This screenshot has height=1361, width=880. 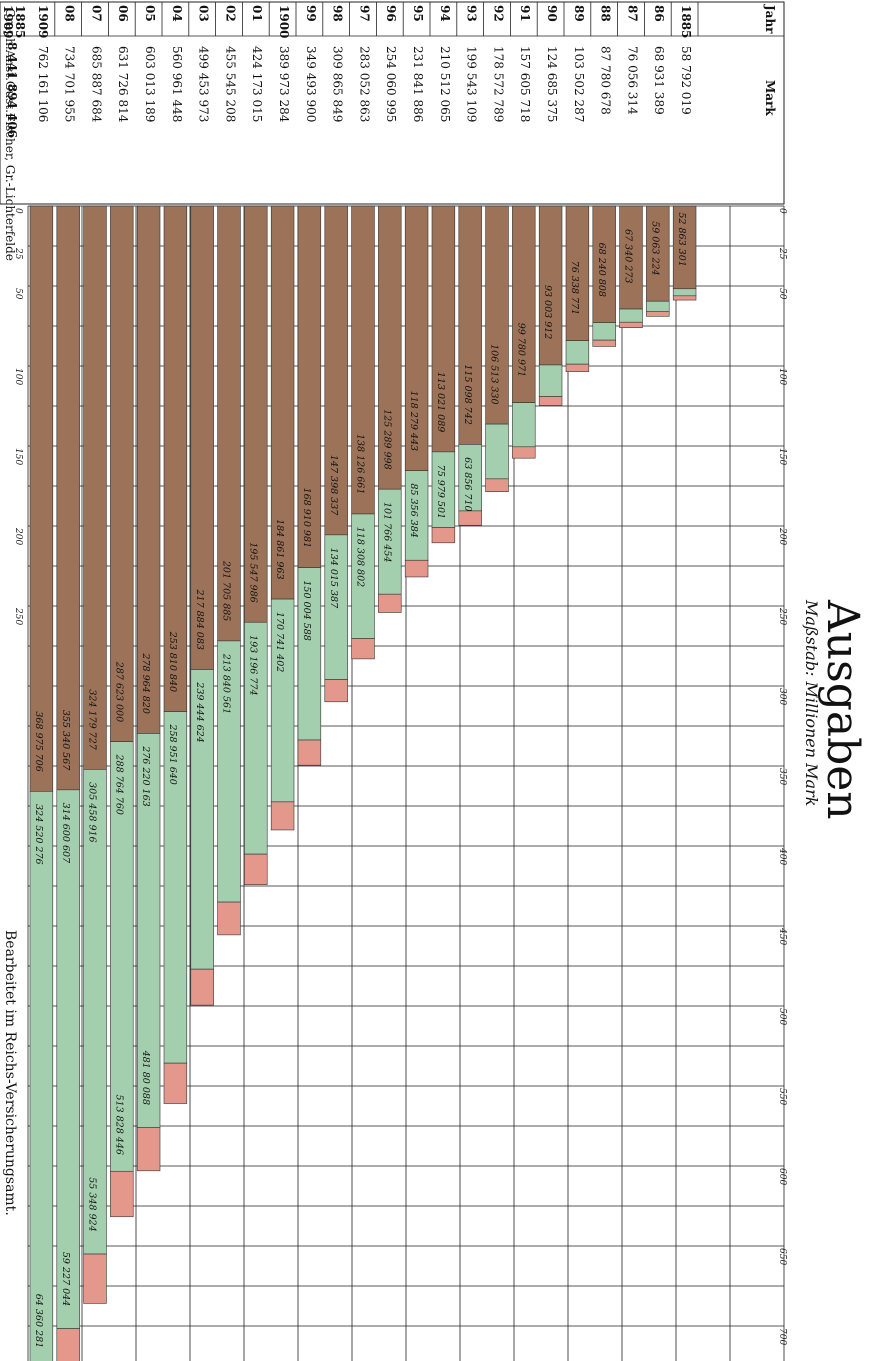 What do you see at coordinates (145, 775) in the screenshot?
I see `bar-value-label: 276 220 163` at bounding box center [145, 775].